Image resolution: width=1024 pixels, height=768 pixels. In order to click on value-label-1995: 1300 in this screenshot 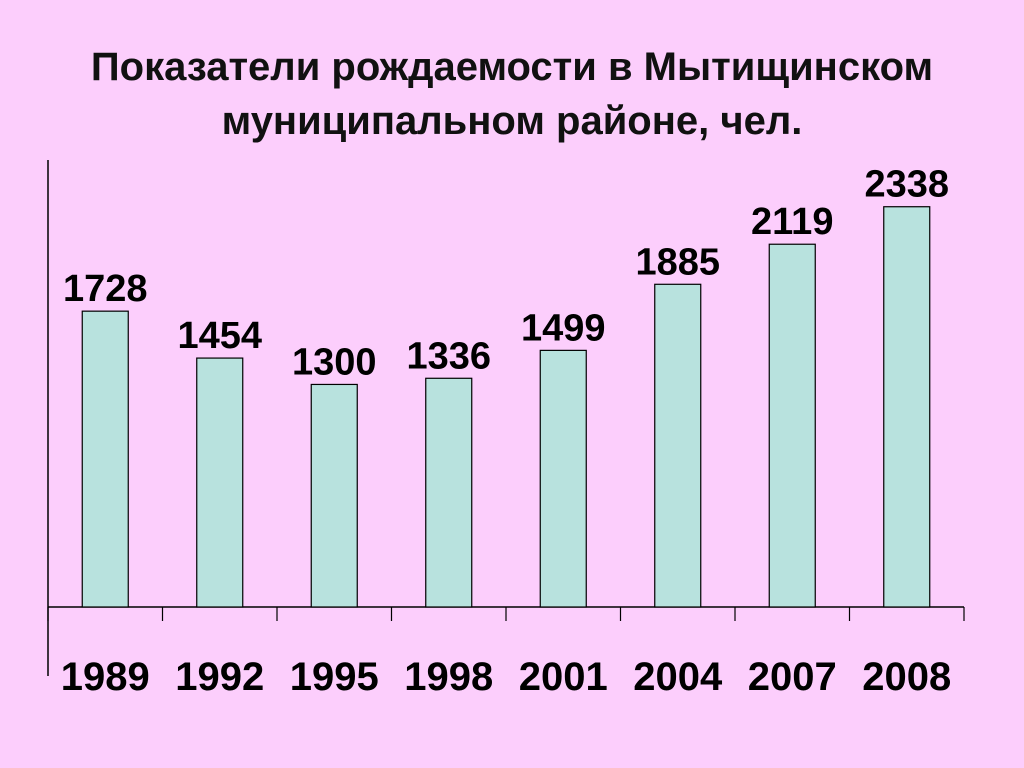, I will do `click(334, 362)`.